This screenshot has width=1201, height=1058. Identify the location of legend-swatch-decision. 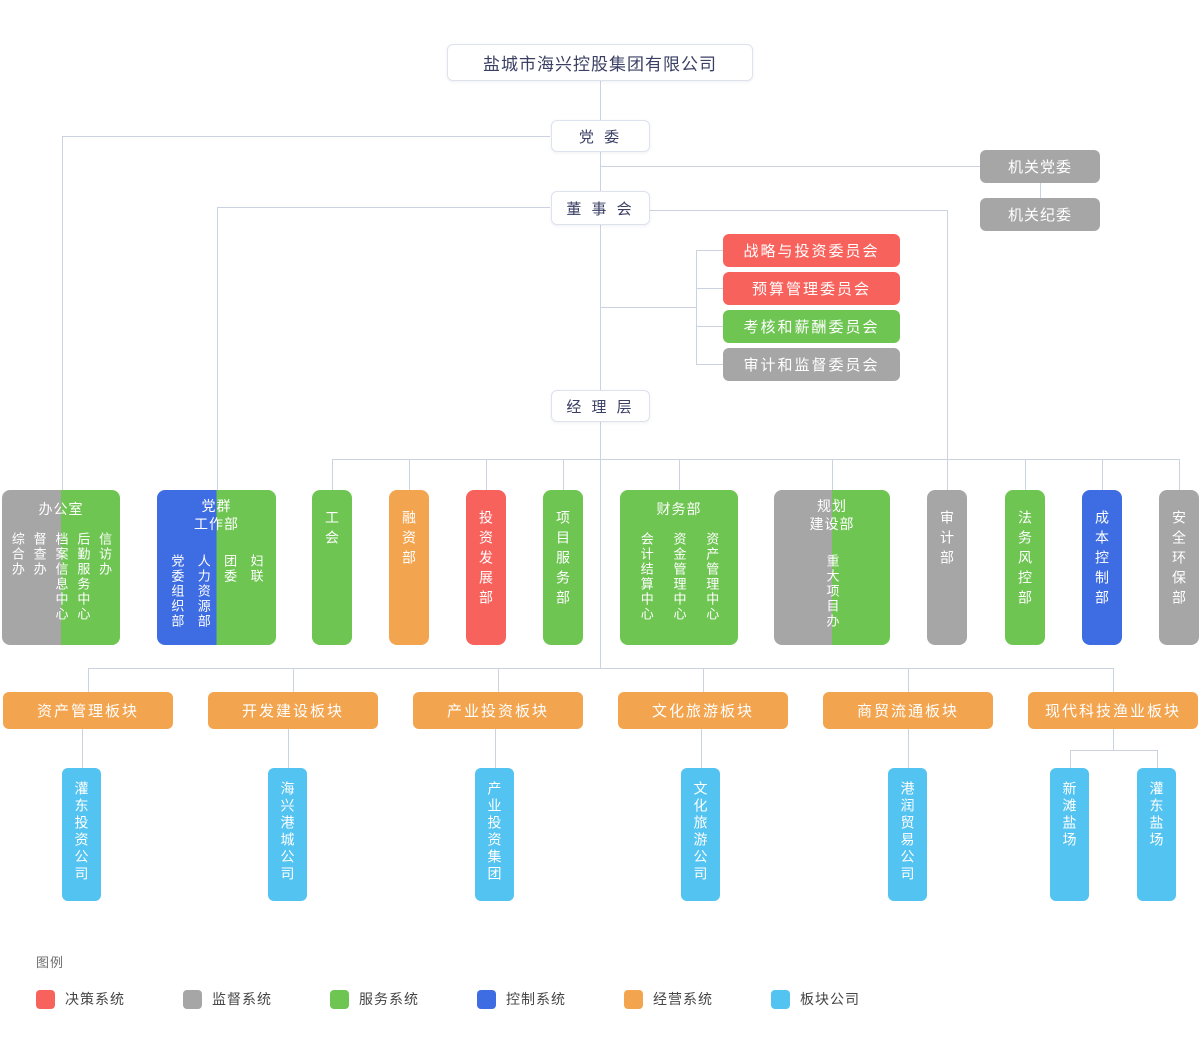
(45, 999).